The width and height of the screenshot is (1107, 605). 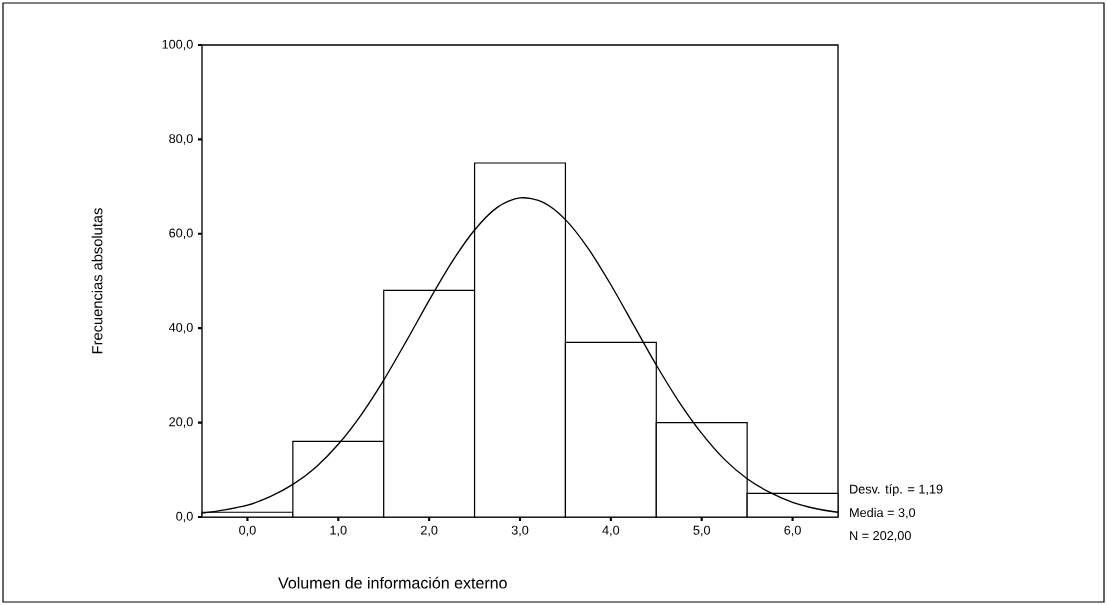 What do you see at coordinates (883, 513) in the screenshot?
I see `text: Media = 3,0` at bounding box center [883, 513].